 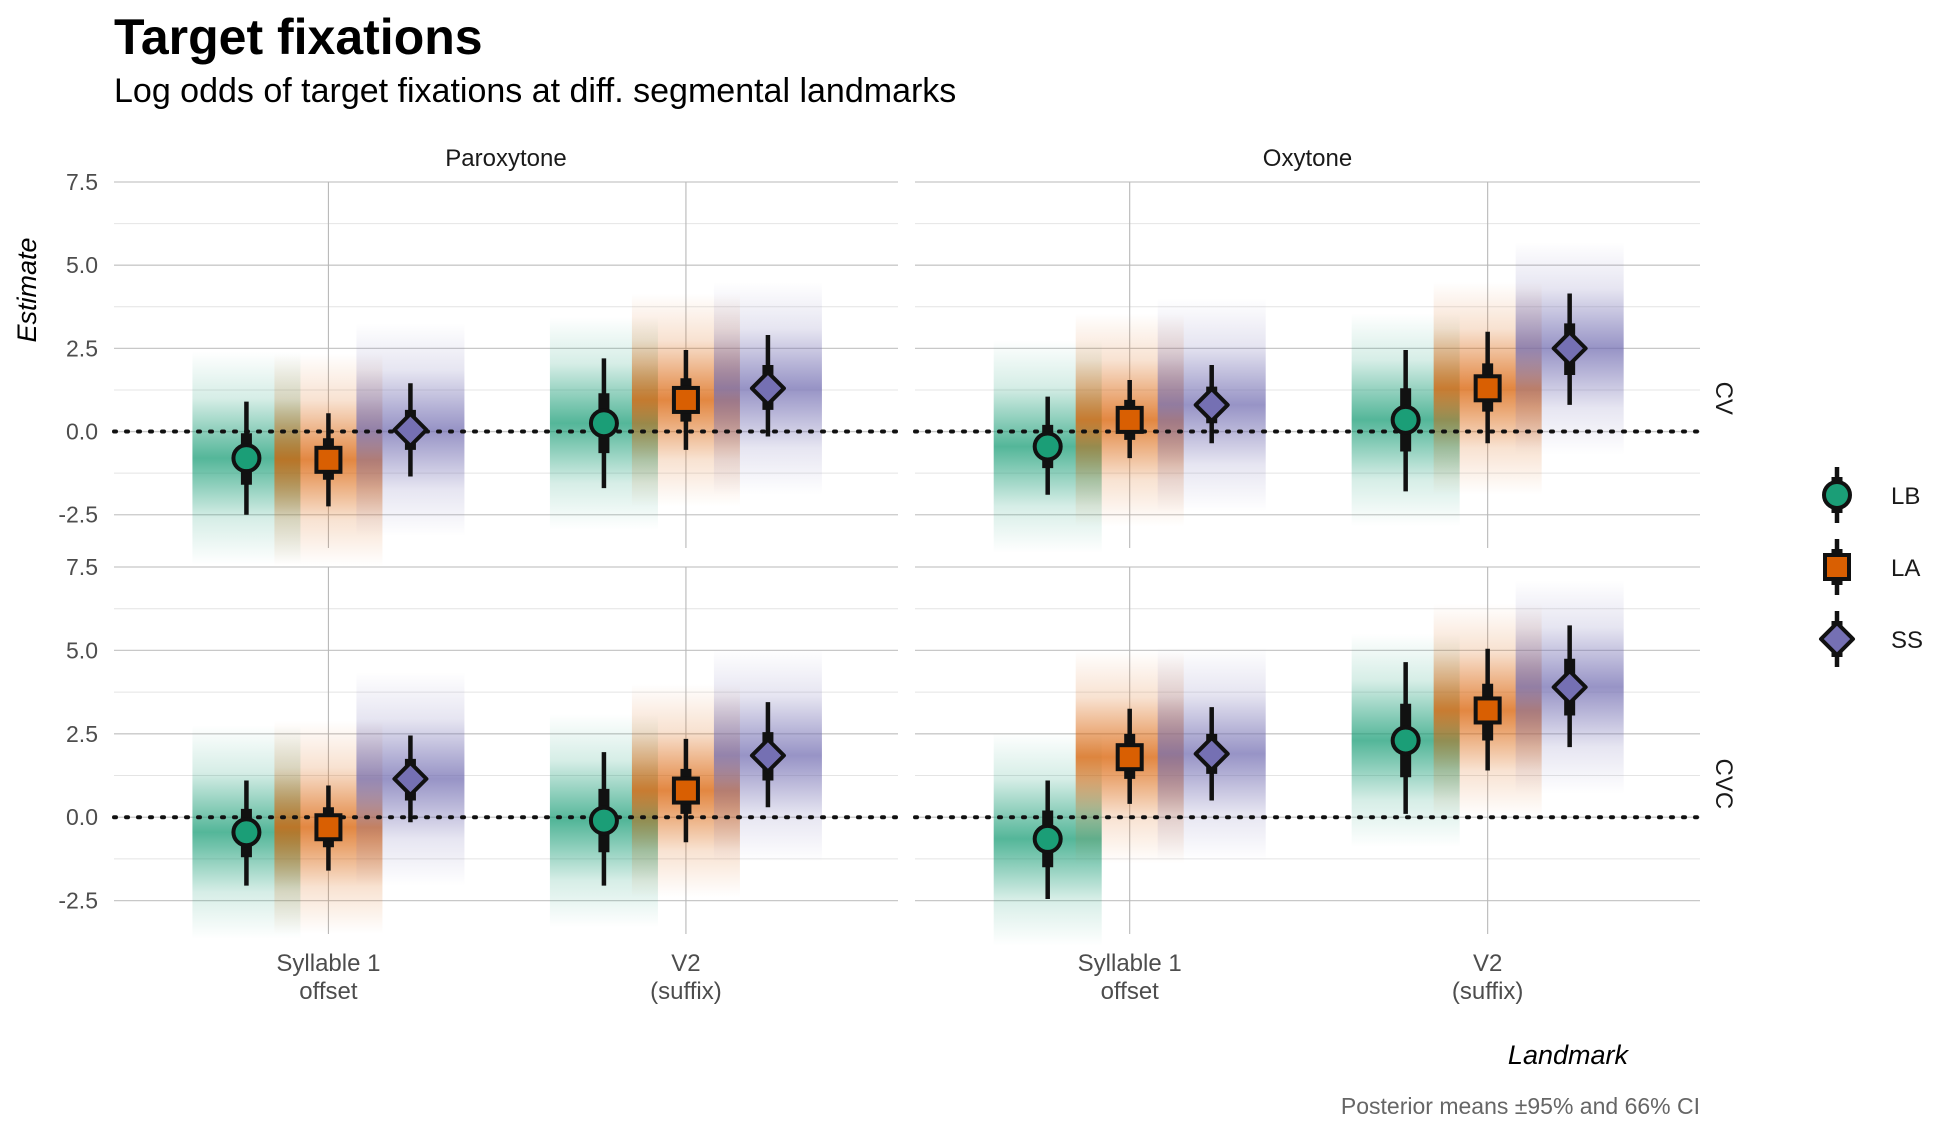 What do you see at coordinates (506, 753) in the screenshot?
I see `panel-paroxytone-cvc` at bounding box center [506, 753].